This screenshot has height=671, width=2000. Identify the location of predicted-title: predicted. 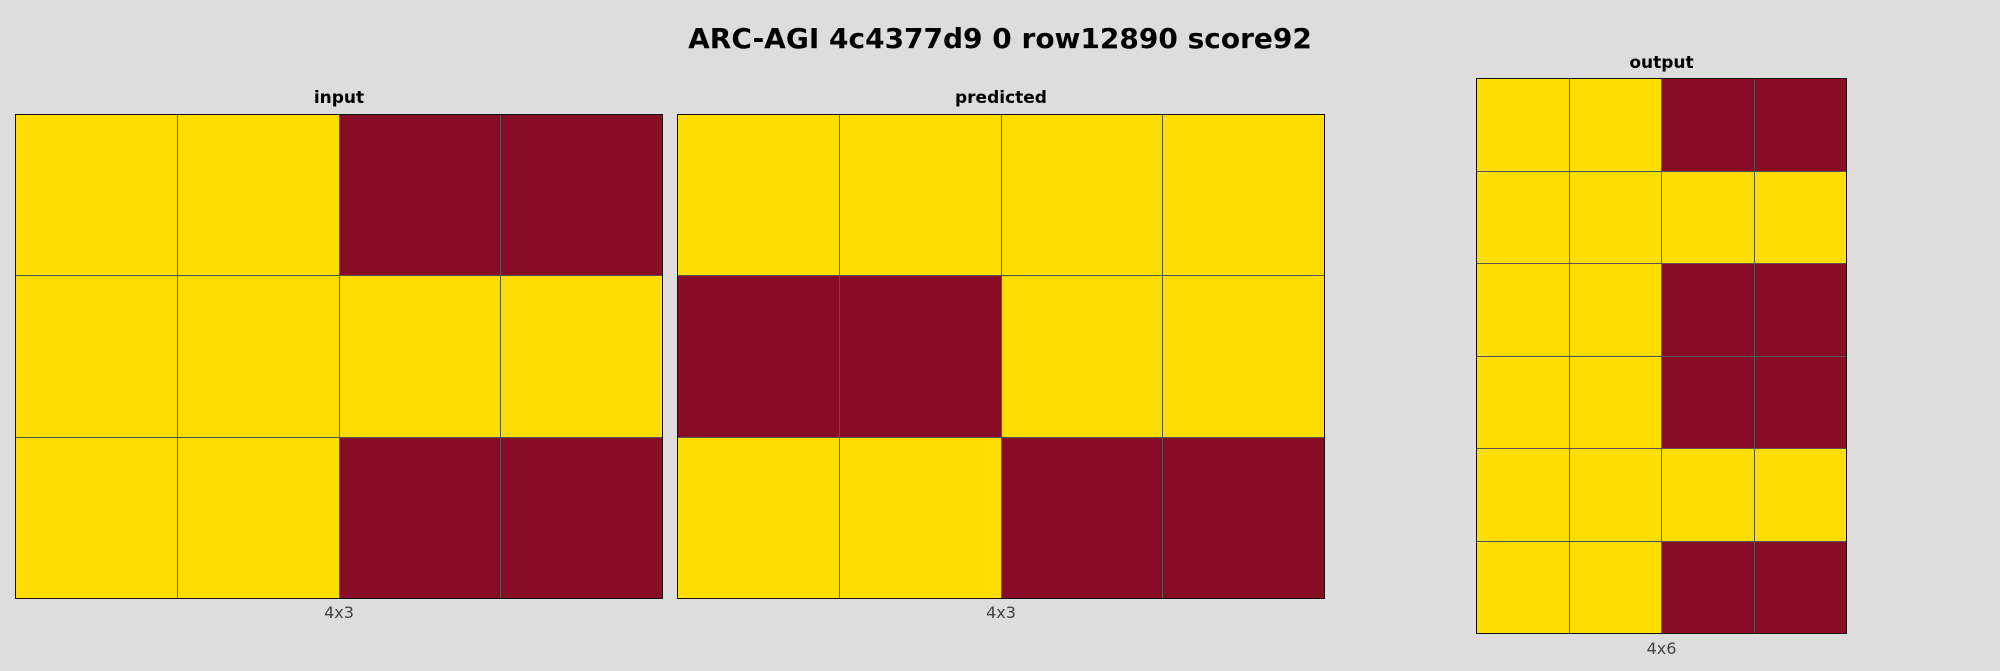
(1001, 98).